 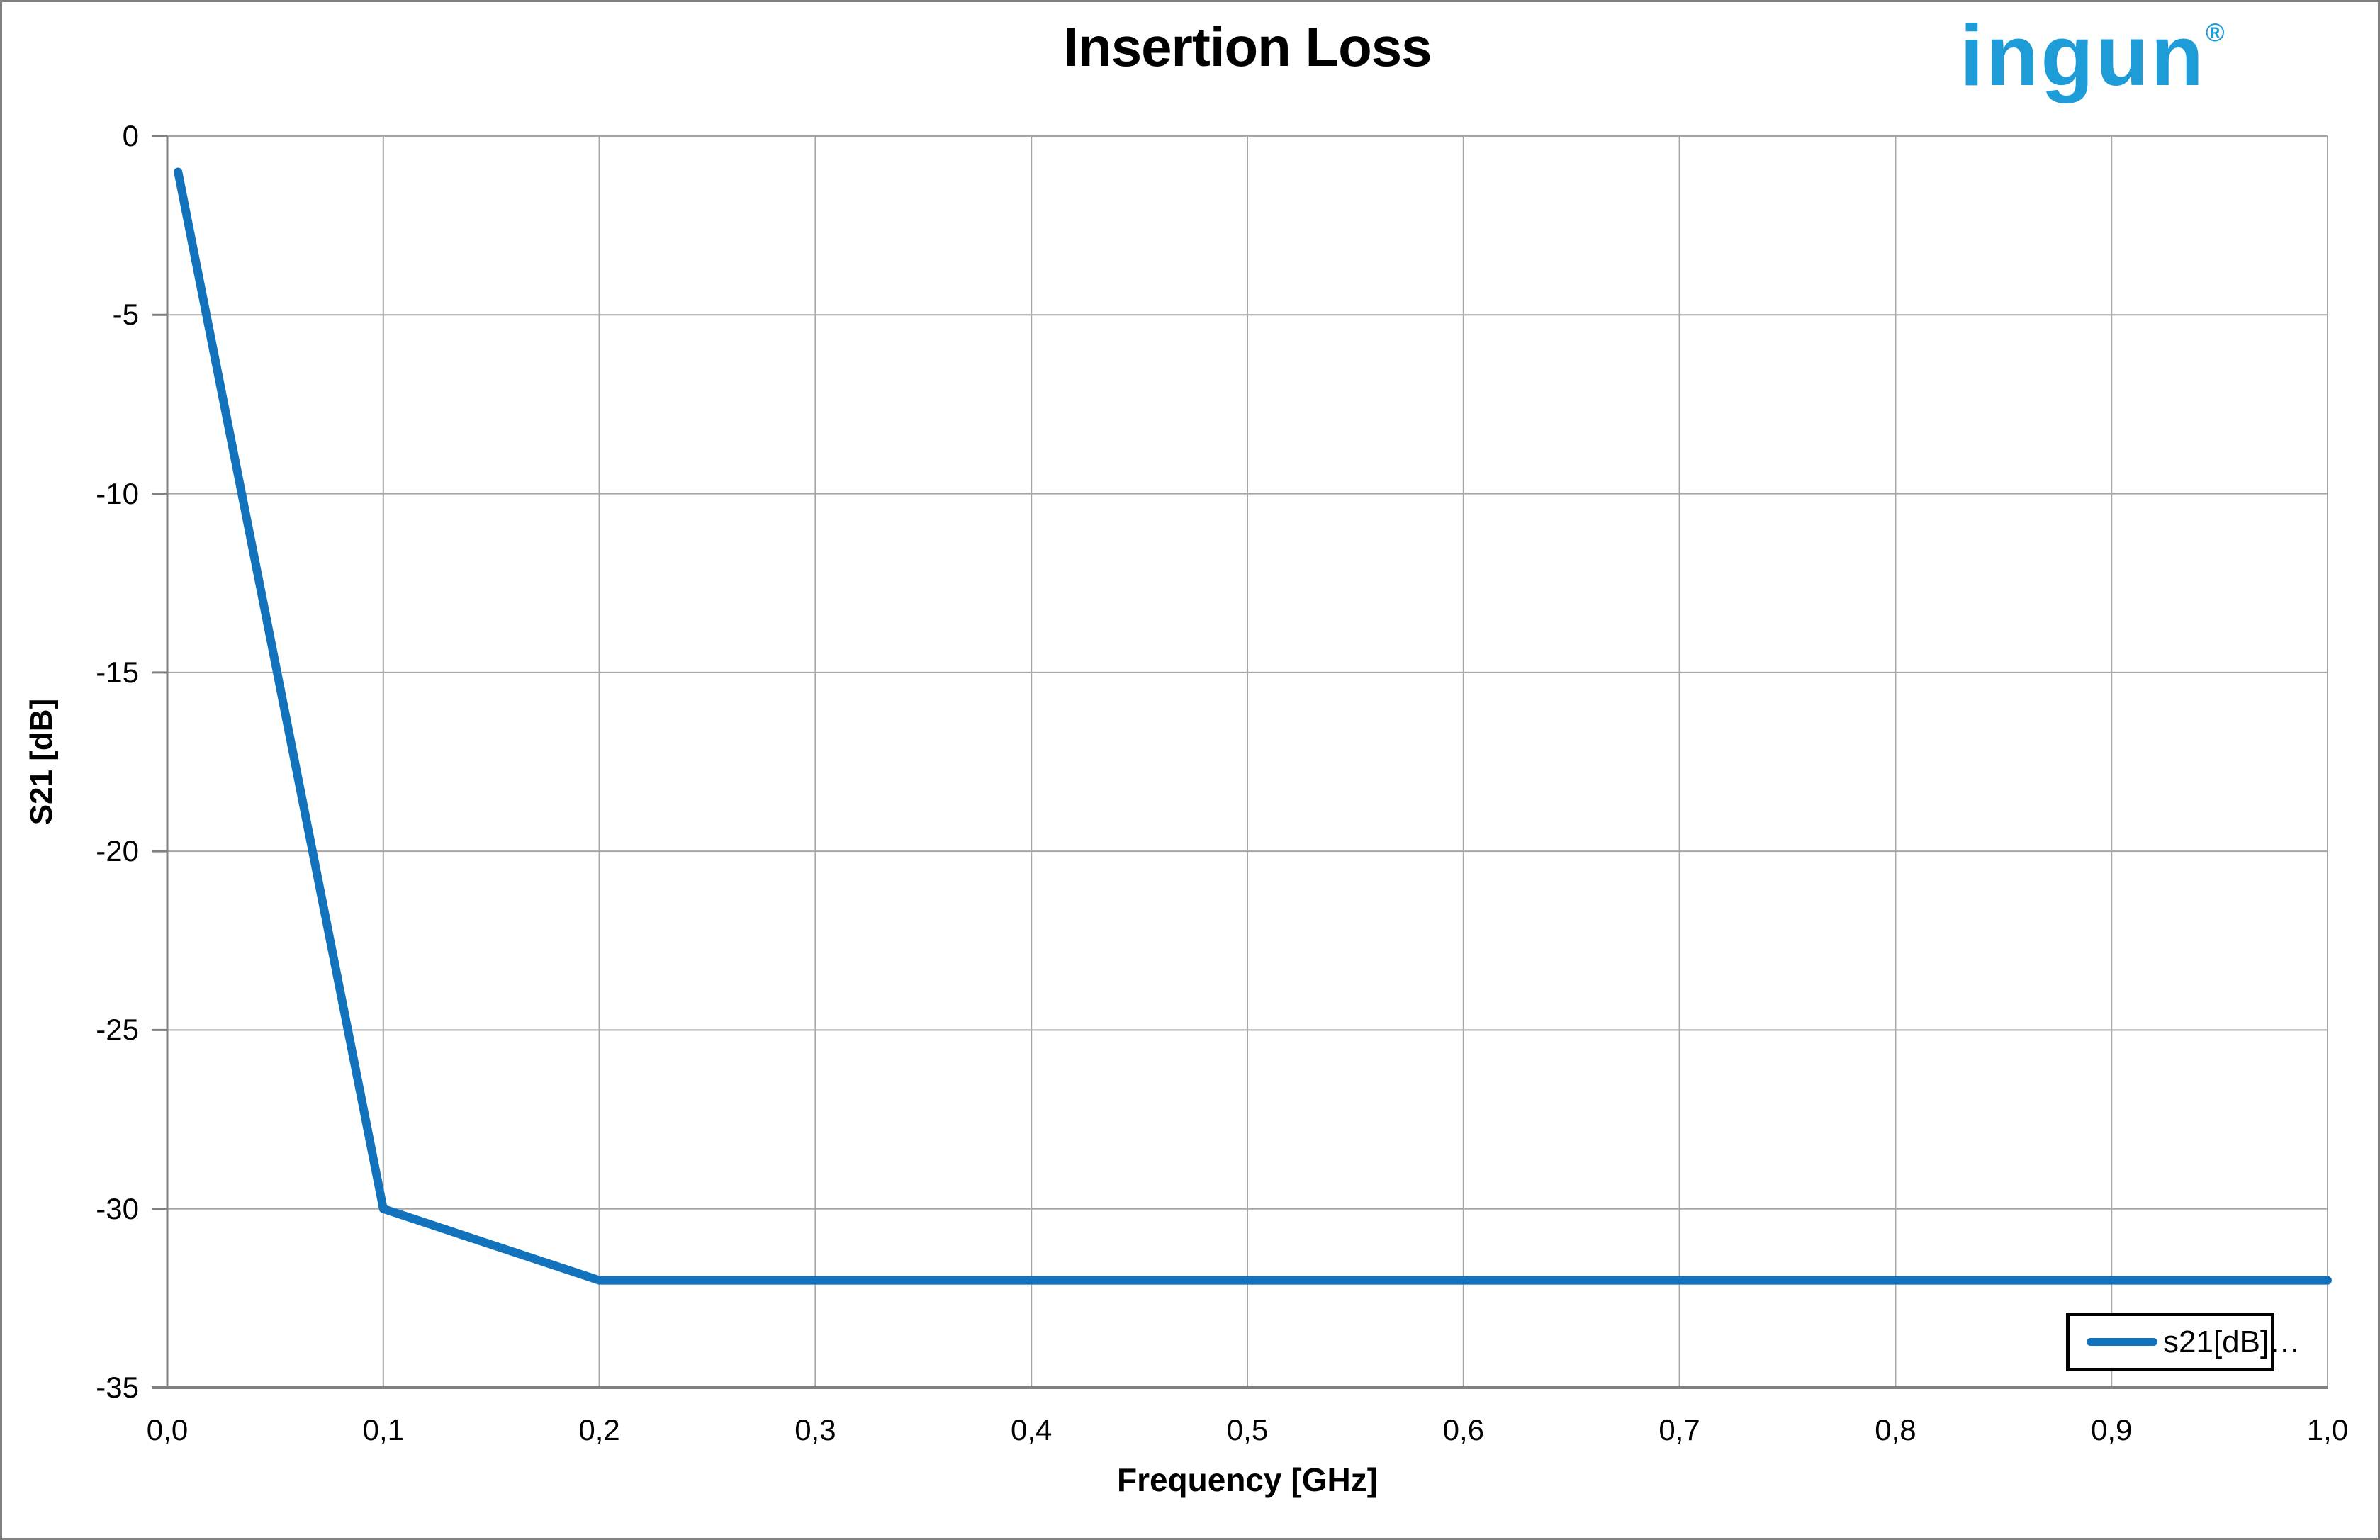 What do you see at coordinates (126, 315) in the screenshot?
I see `y-tick-label: -5` at bounding box center [126, 315].